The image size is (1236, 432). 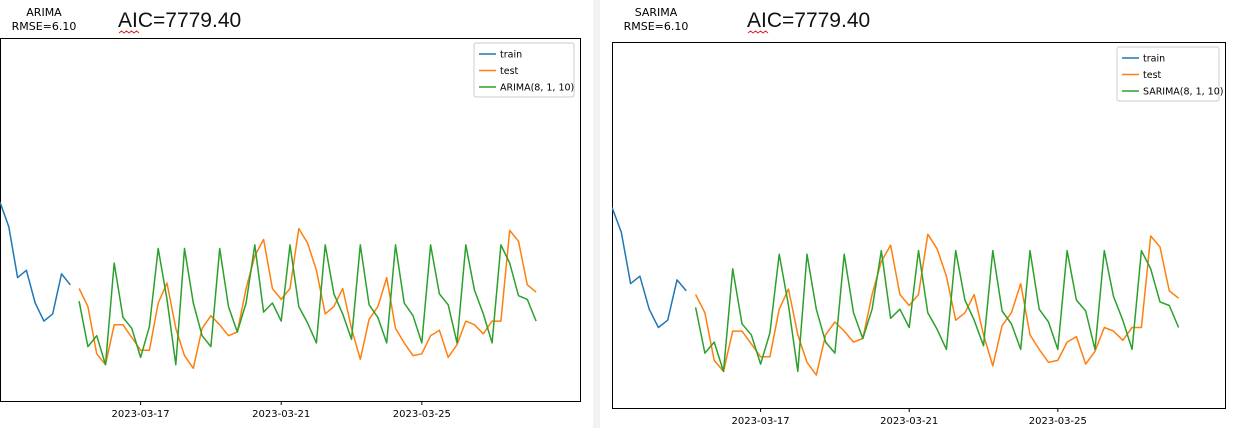 I want to click on legend-label-model: ARIMA(8, 1, 10), so click(x=537, y=88).